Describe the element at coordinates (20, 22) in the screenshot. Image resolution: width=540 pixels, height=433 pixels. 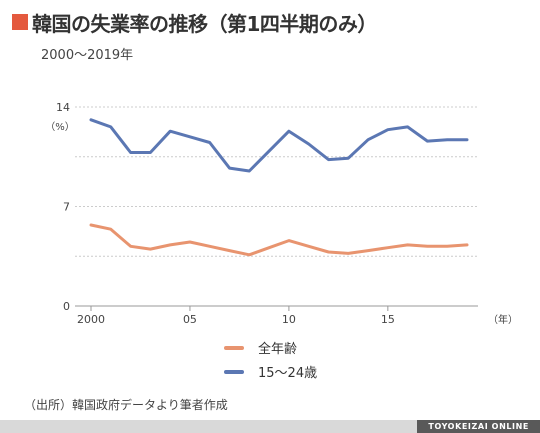
I see `title-square-icon` at that location.